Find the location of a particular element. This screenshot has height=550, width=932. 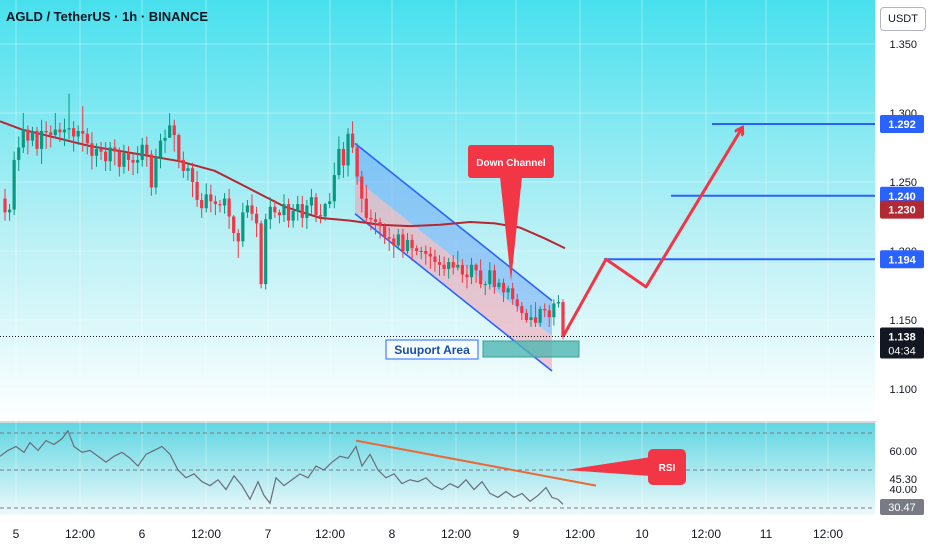

channel-upper-line is located at coordinates (453, 222).